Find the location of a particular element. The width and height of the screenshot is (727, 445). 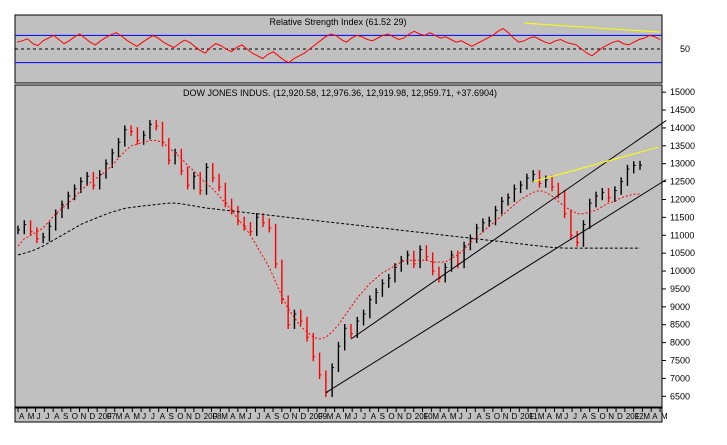

price-axis-tick-label: 14500 is located at coordinates (682, 110).